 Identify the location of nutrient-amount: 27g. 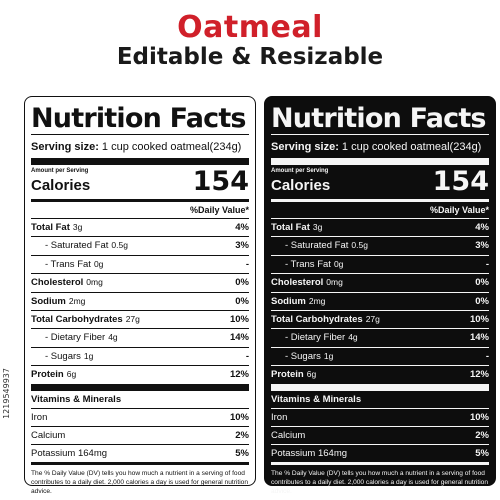
(132, 319).